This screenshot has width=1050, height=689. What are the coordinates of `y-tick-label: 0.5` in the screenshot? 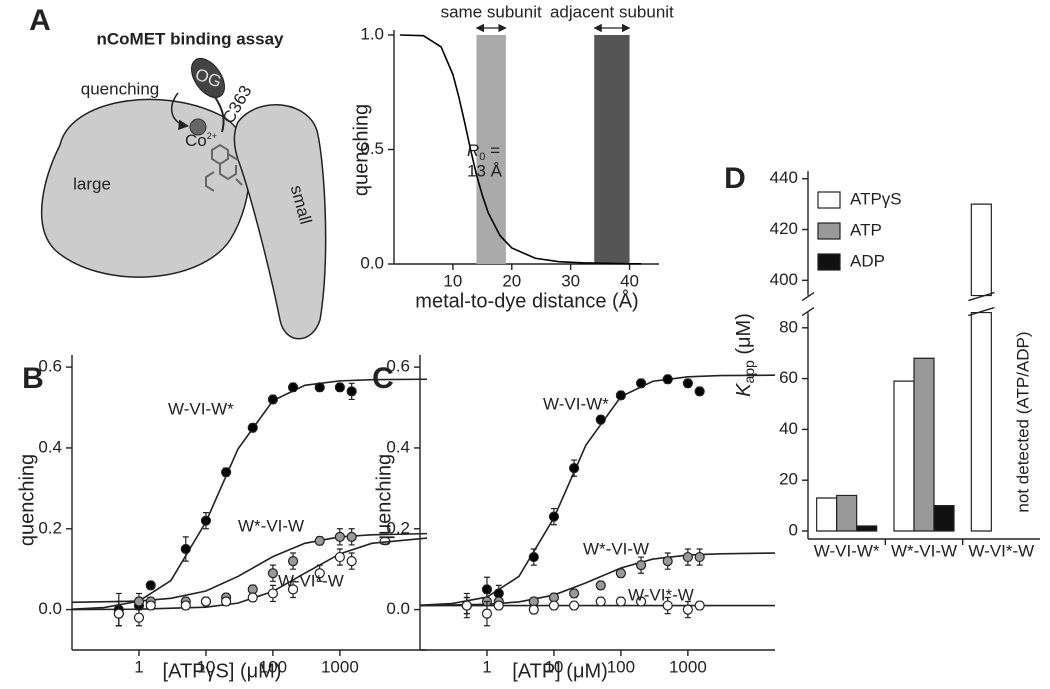 It's located at (372, 148).